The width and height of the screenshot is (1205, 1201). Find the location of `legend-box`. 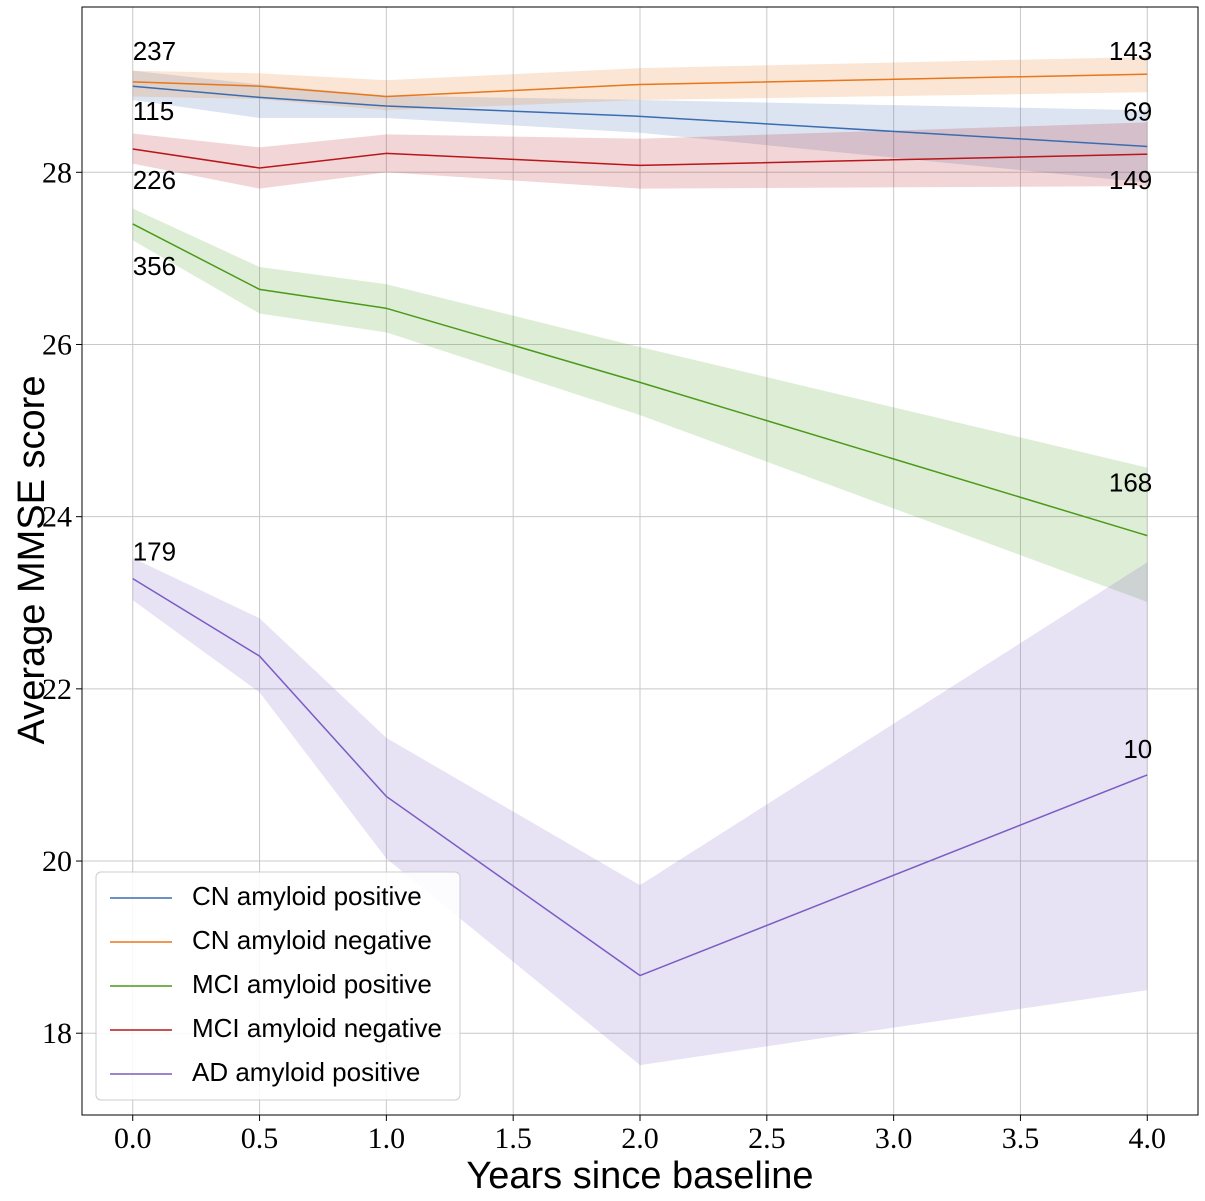

legend-box is located at coordinates (278, 986).